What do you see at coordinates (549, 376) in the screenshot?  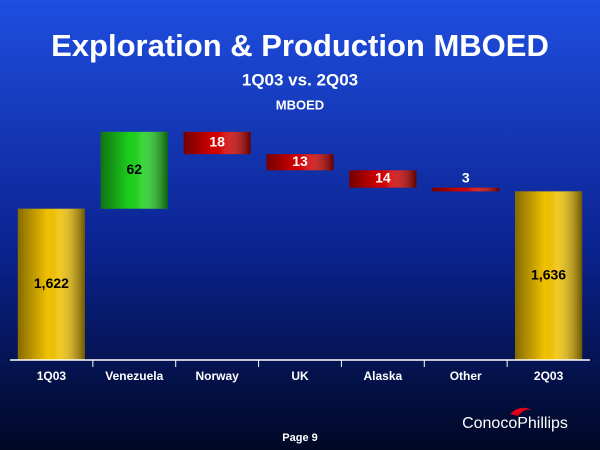 I see `x-tick-label: 2Q03` at bounding box center [549, 376].